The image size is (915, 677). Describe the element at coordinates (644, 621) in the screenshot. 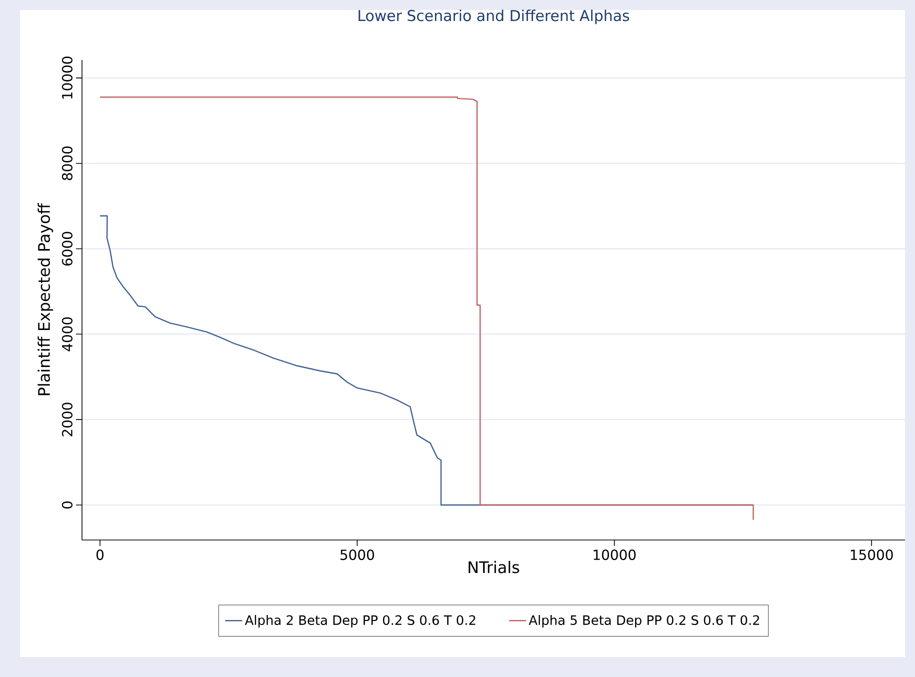

I see `legend-label: Alpha 5 Beta Dep PP 0.2 S 0.6 T 0.2` at that location.